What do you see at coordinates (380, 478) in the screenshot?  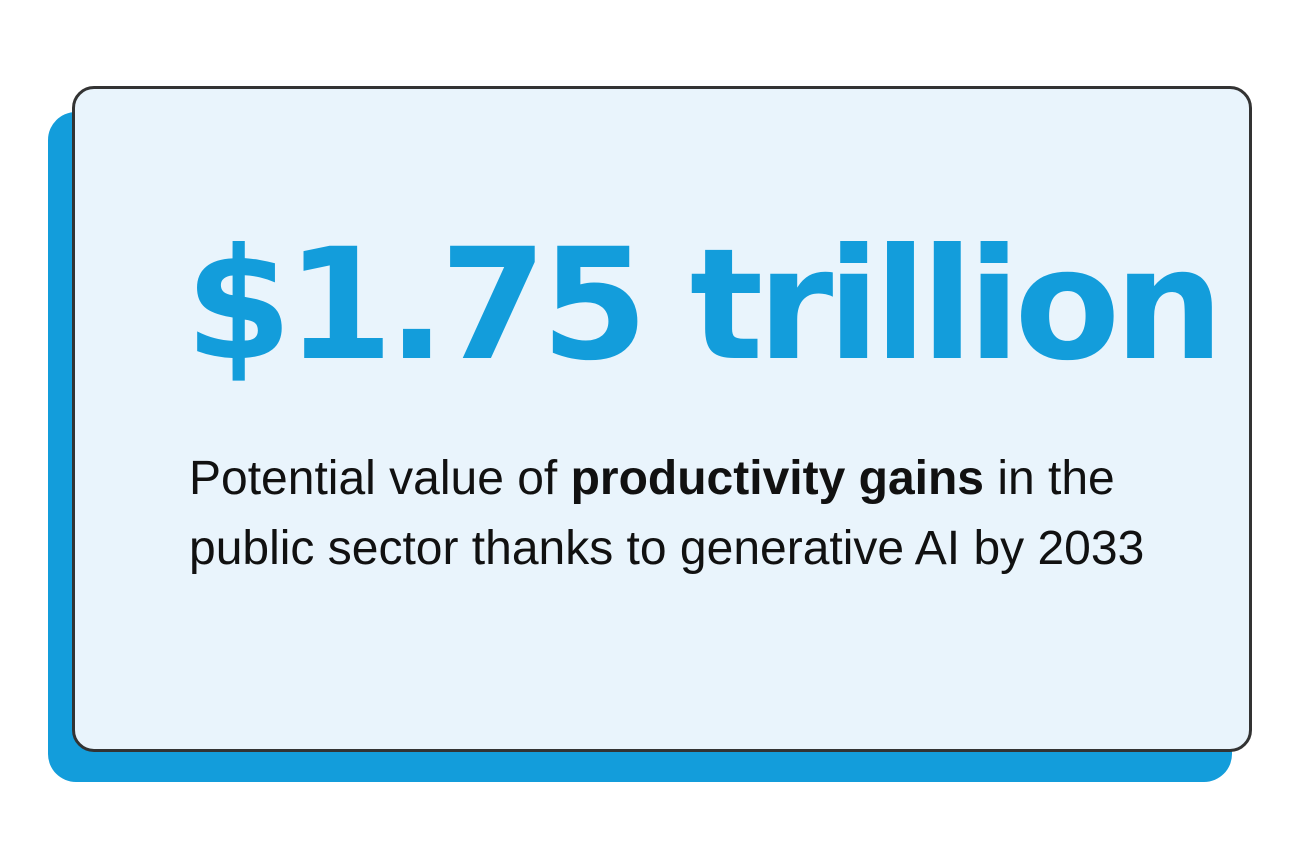 I see `description-text-before: Potential value of` at bounding box center [380, 478].